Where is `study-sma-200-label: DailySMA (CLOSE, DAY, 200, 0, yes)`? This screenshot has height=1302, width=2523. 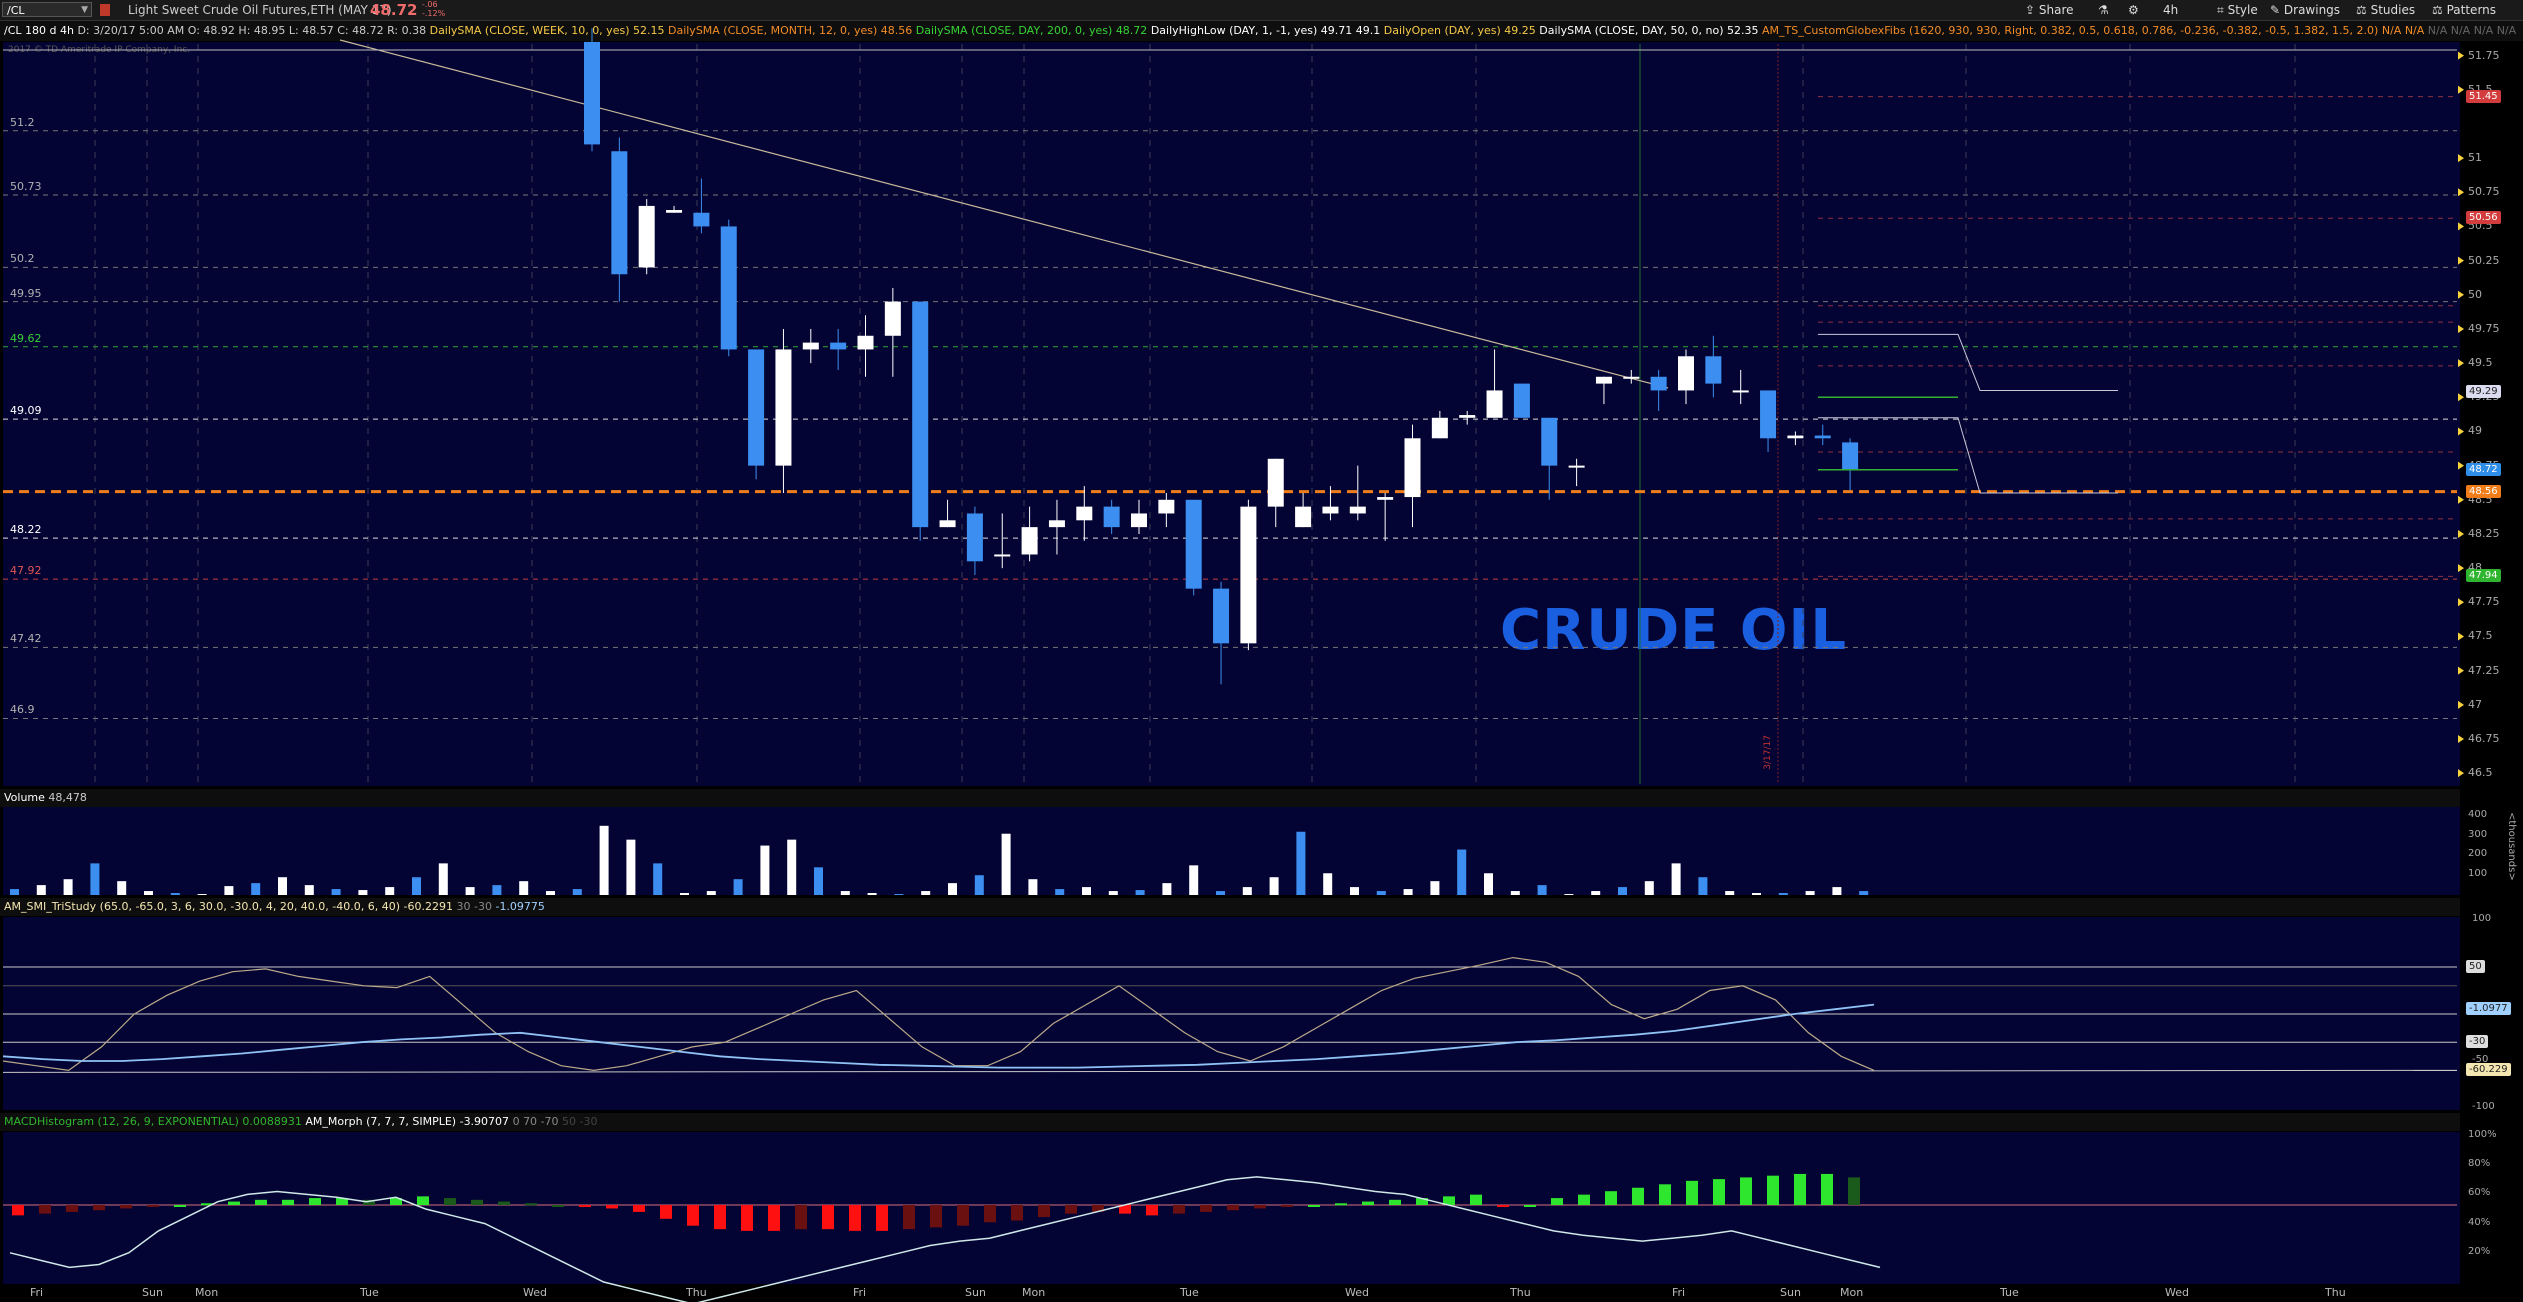 study-sma-200-label: DailySMA (CLOSE, DAY, 200, 0, yes) is located at coordinates (1014, 30).